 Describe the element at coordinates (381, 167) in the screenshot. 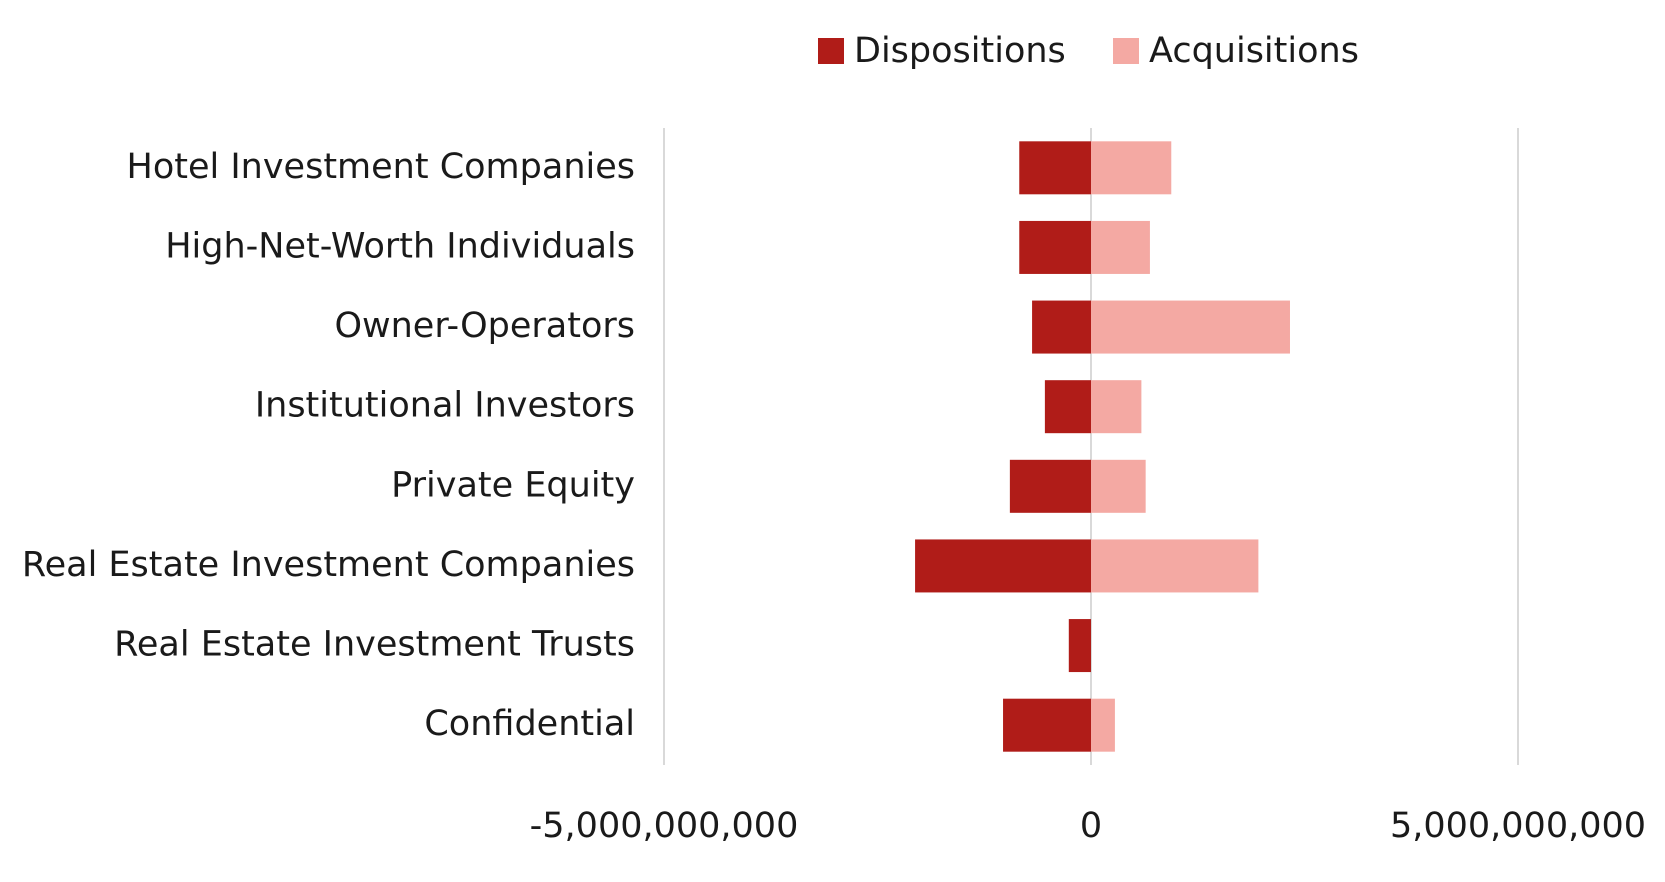

I see `y-tick-label: Hotel Investment Companies` at that location.